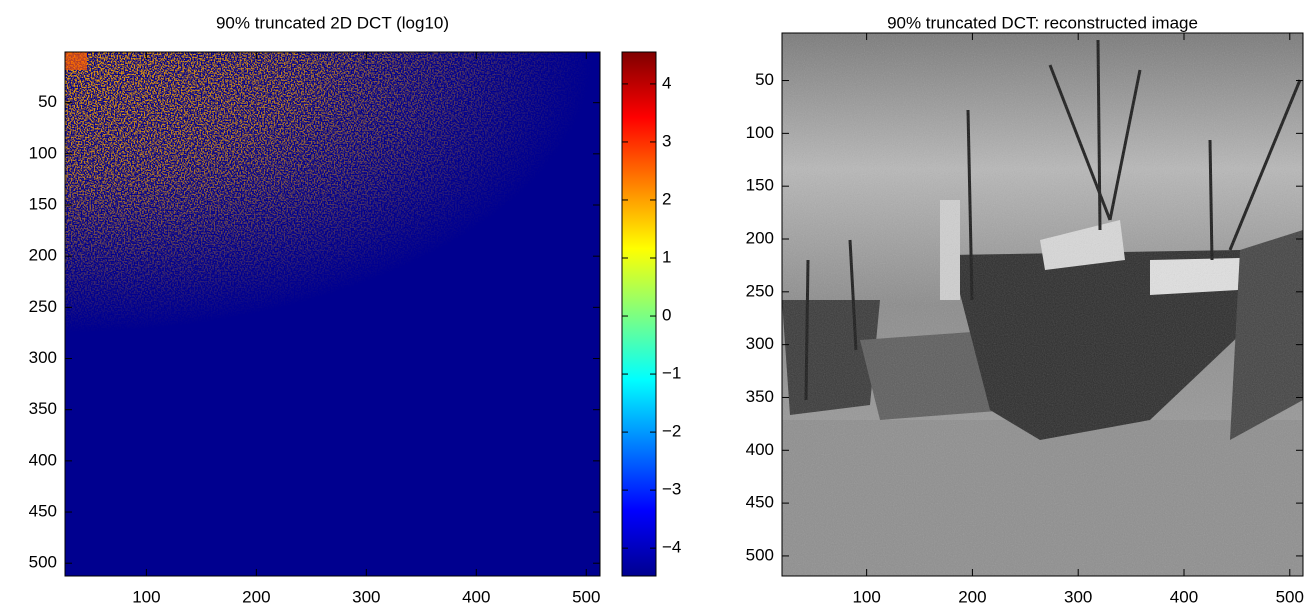 This screenshot has height=614, width=1313. Describe the element at coordinates (1042, 22) in the screenshot. I see `chart-title: 90% truncated DCT: reconstructed image` at that location.